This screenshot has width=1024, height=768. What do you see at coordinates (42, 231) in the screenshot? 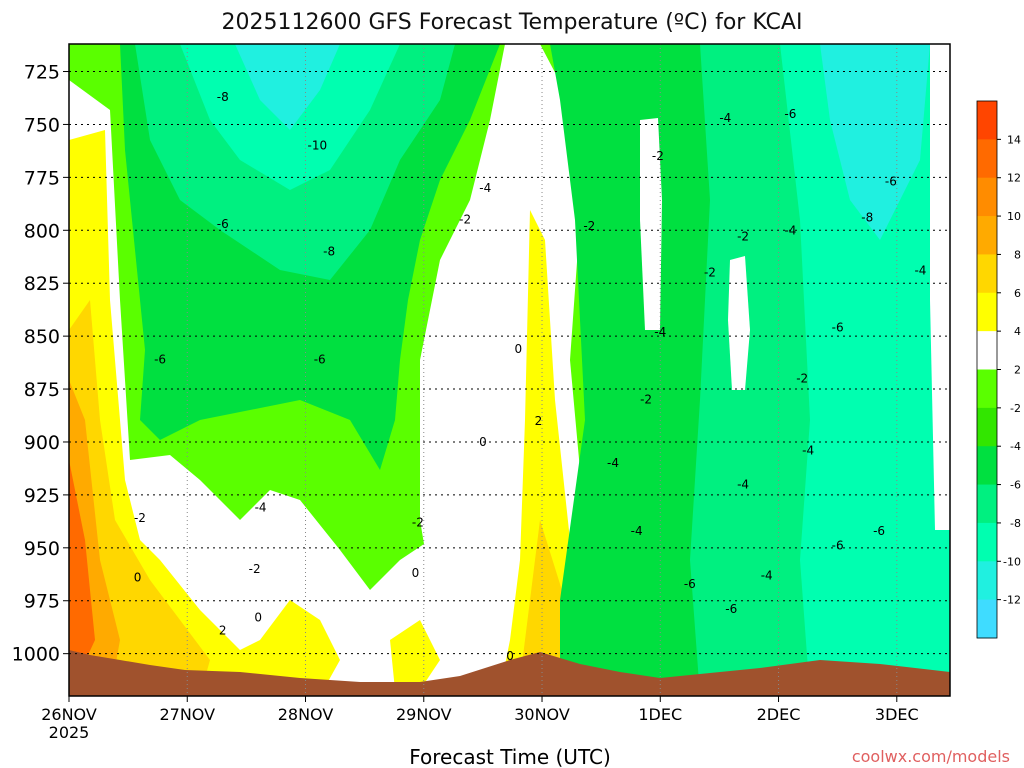
I see `y-tick-label: 800` at bounding box center [42, 231].